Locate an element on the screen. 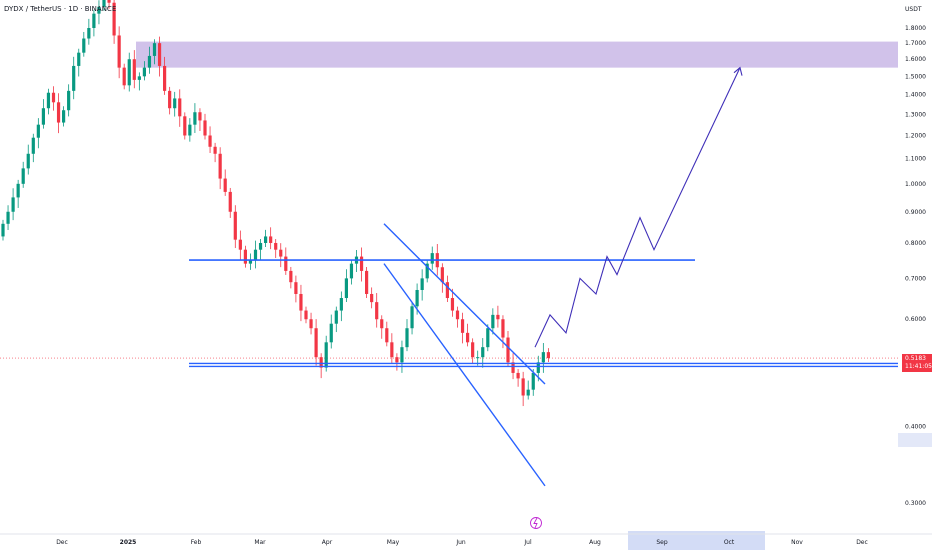 Image resolution: width=932 pixels, height=555 pixels. projection-arrowhead is located at coordinates (738, 71).